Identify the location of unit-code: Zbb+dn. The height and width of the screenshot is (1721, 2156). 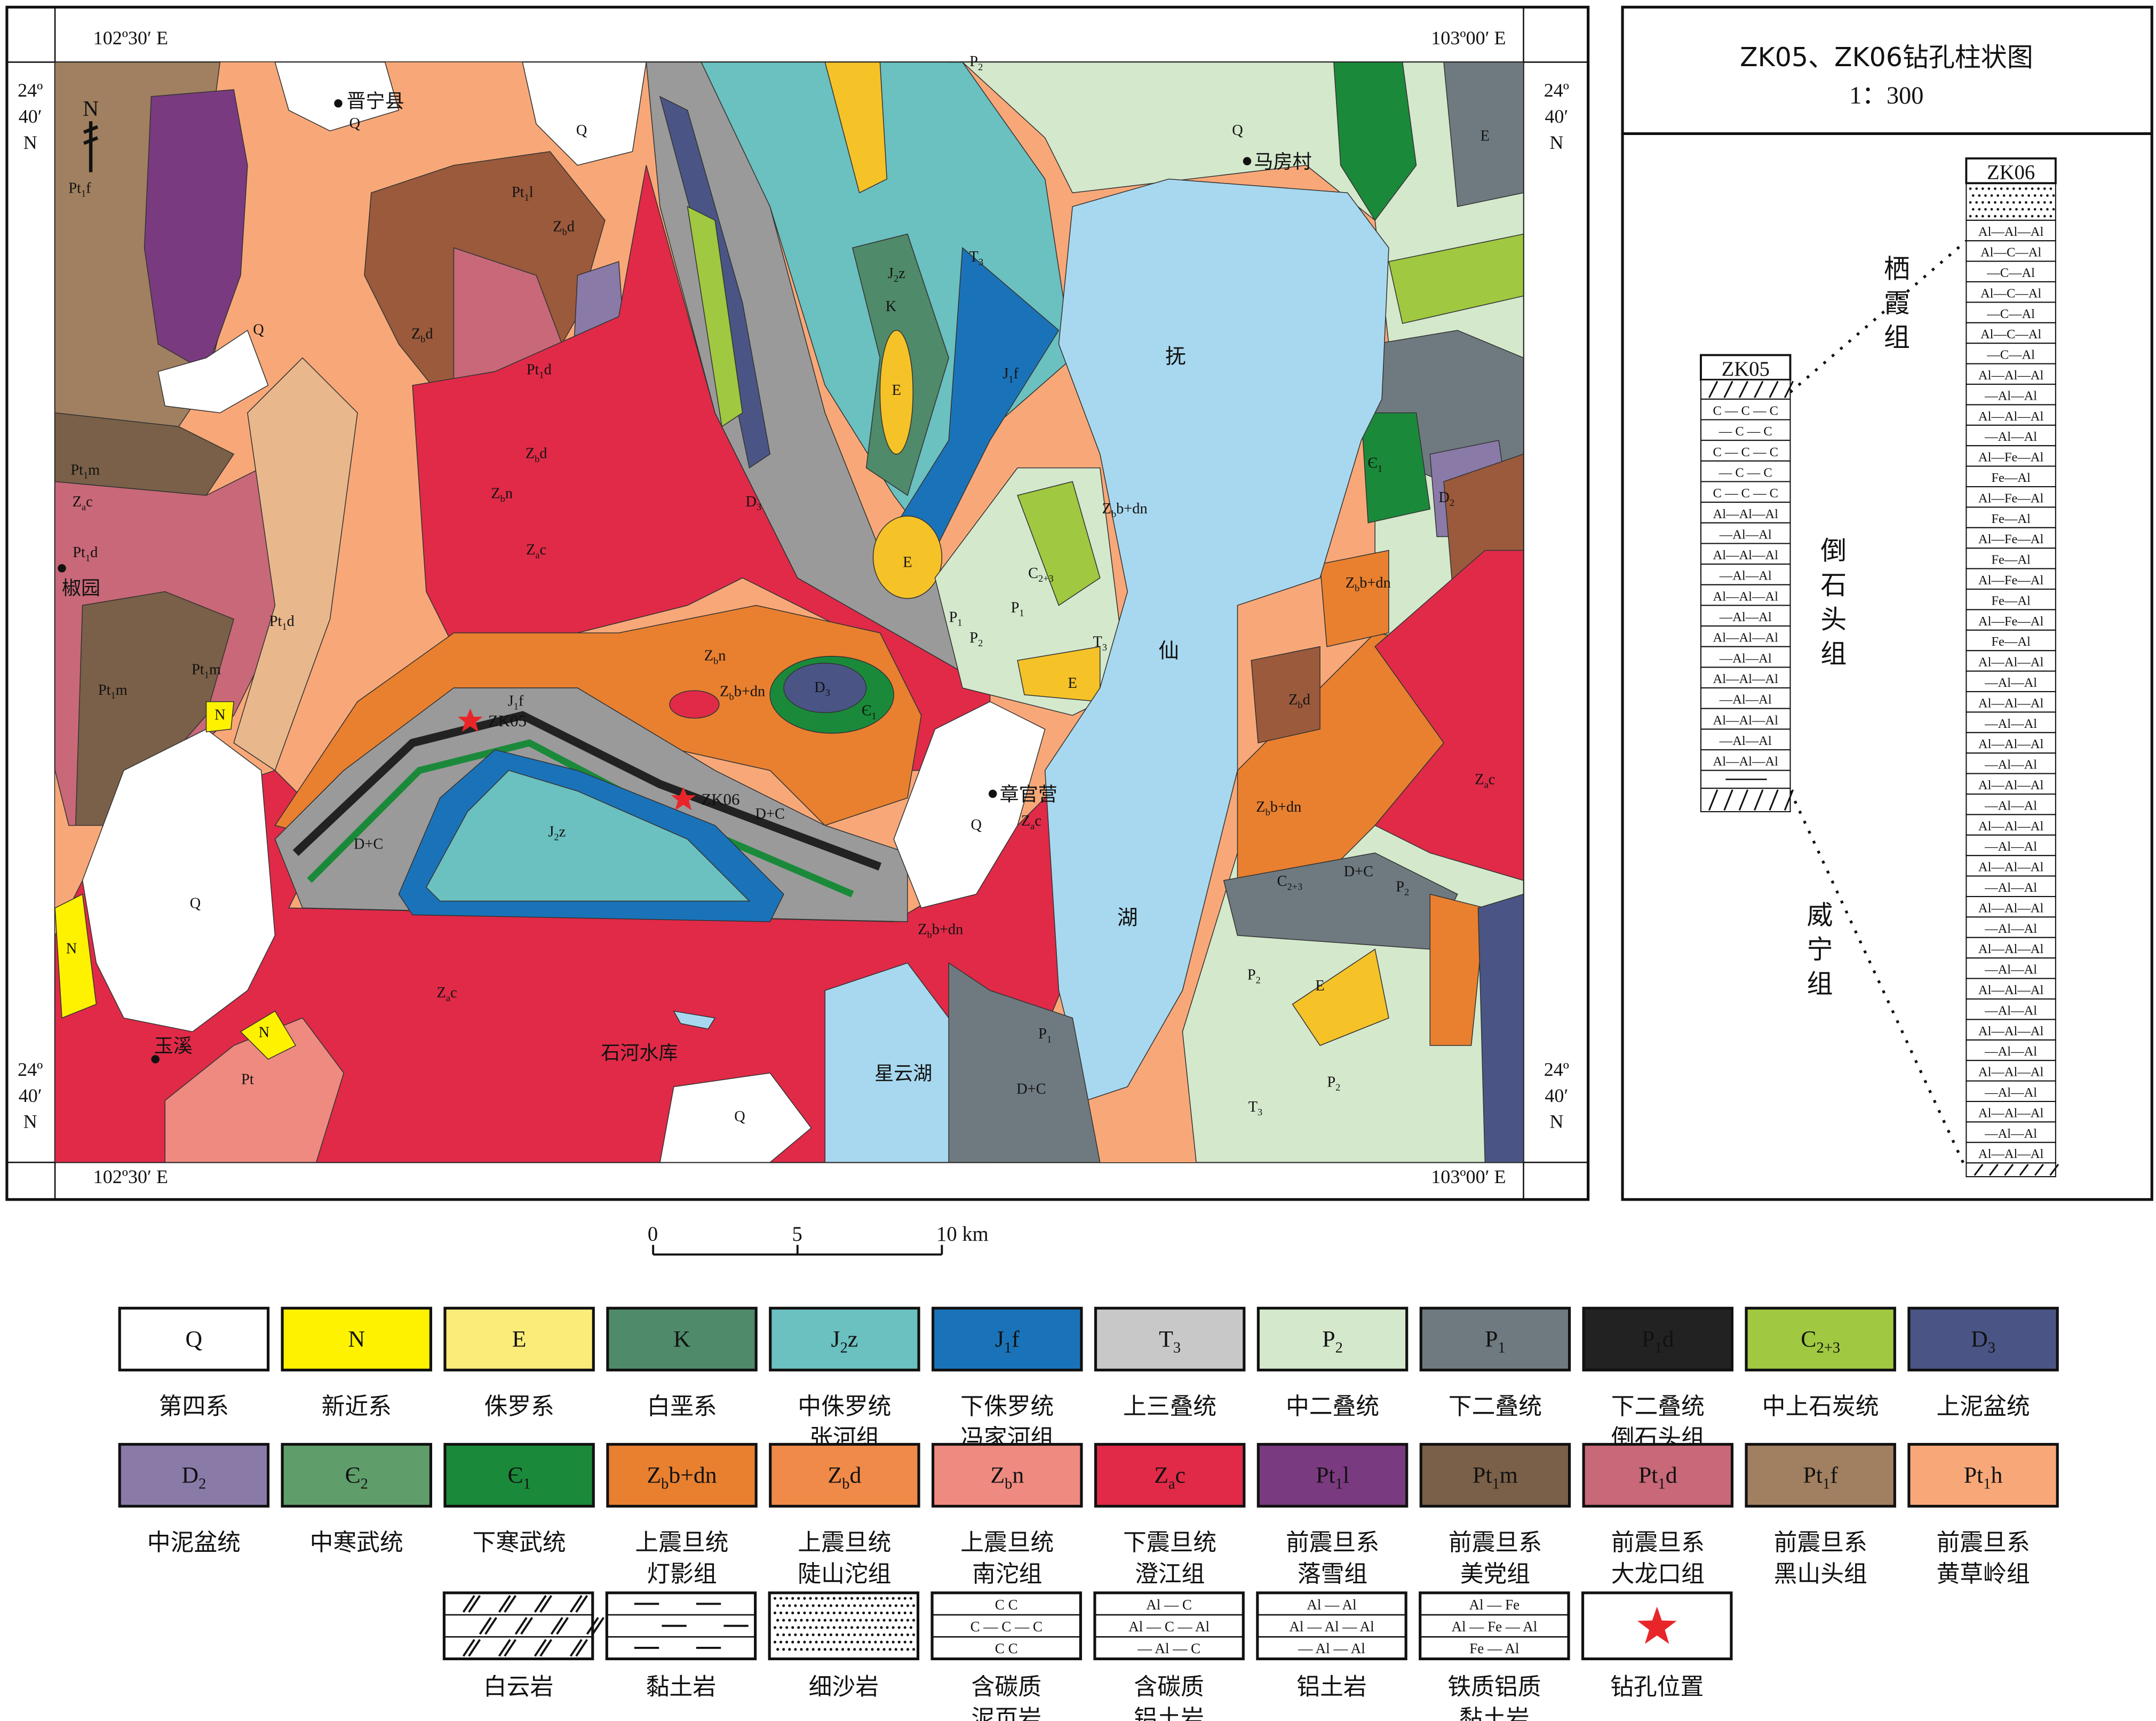
(1368, 584).